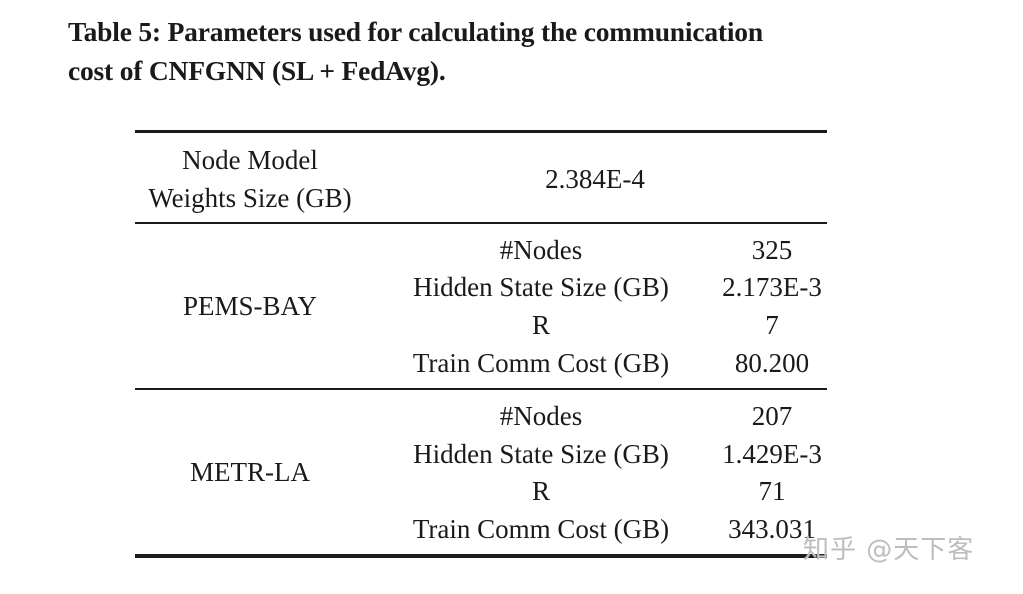 This screenshot has width=1023, height=594. Describe the element at coordinates (772, 363) in the screenshot. I see `param-value: 80.200` at that location.